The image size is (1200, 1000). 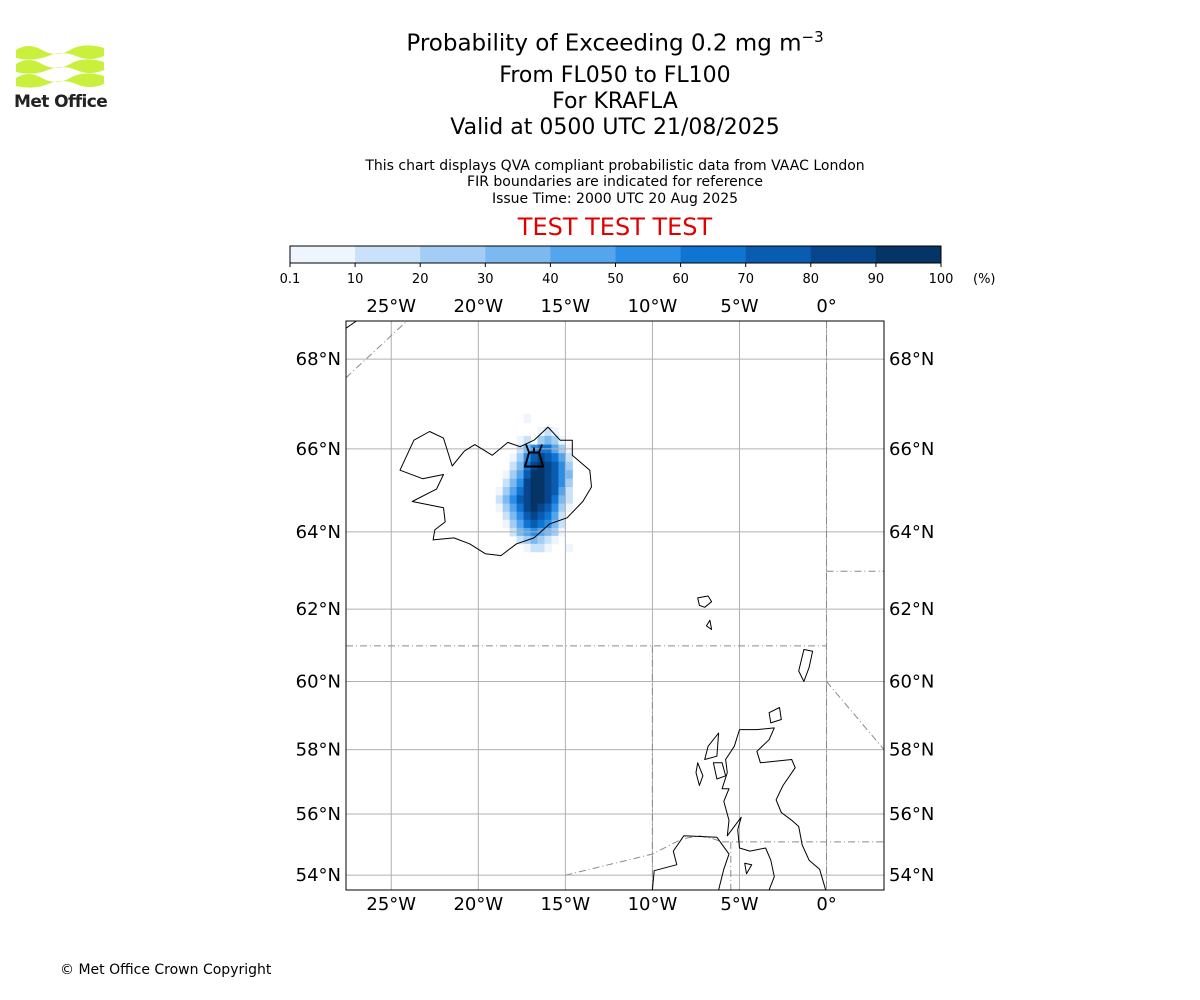 What do you see at coordinates (911, 750) in the screenshot?
I see `right-lat-label: 58°N` at bounding box center [911, 750].